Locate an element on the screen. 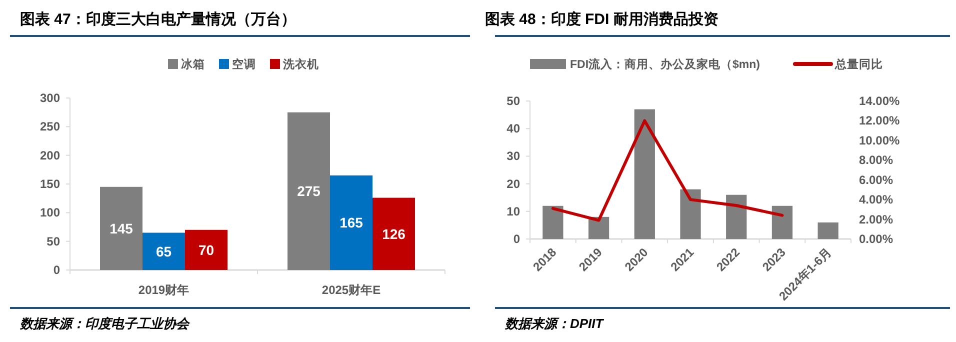 The height and width of the screenshot is (342, 956). y2-tick-label: 14.00% is located at coordinates (879, 101).